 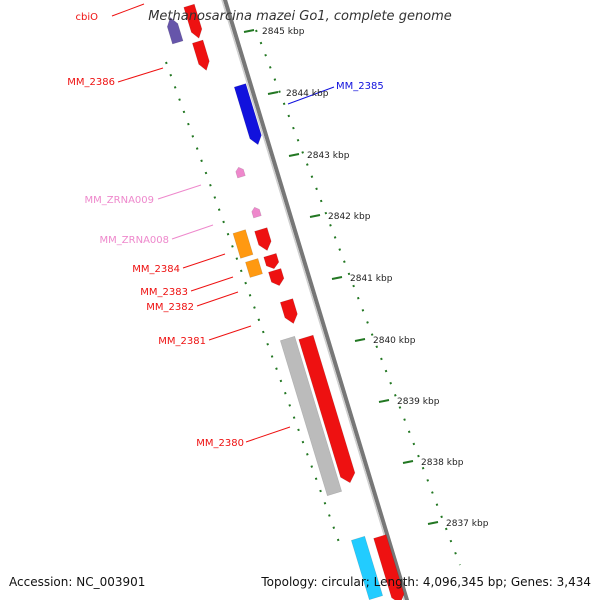 I want to click on gene-red-bottom-shape, so click(x=389, y=567).